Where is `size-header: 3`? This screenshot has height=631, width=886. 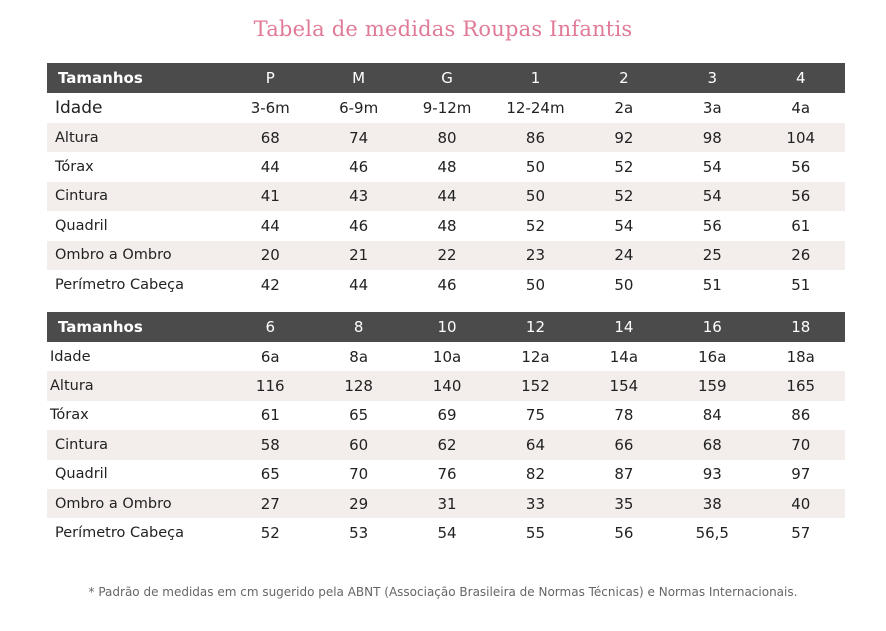
size-header: 3 is located at coordinates (712, 78).